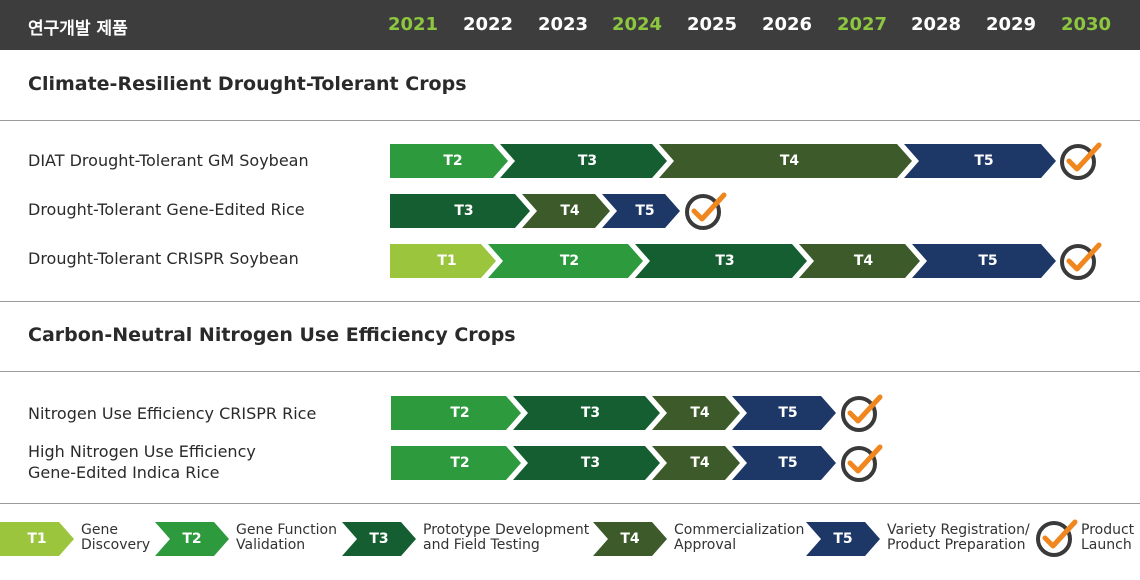 Image resolution: width=1140 pixels, height=580 pixels. I want to click on legend-line: Prototype Development, so click(506, 530).